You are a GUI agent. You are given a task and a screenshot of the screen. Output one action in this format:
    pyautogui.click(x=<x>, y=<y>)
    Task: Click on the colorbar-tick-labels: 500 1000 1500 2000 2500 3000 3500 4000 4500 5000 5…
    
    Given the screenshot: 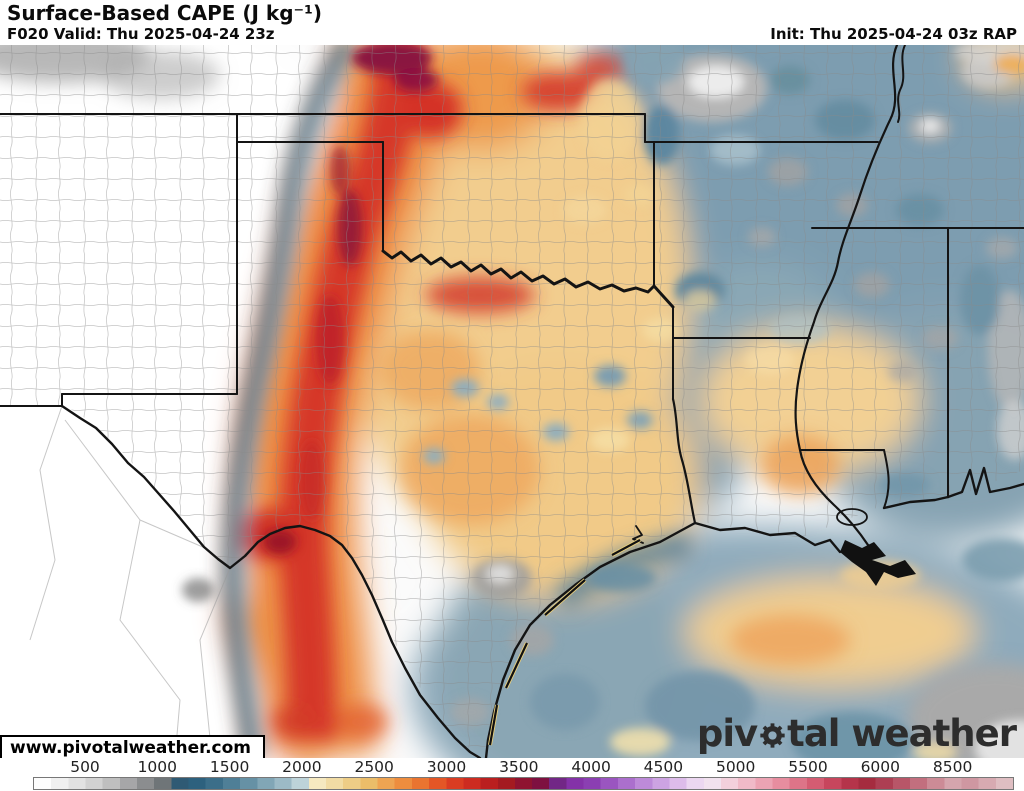 What is the action you would take?
    pyautogui.click(x=523, y=767)
    